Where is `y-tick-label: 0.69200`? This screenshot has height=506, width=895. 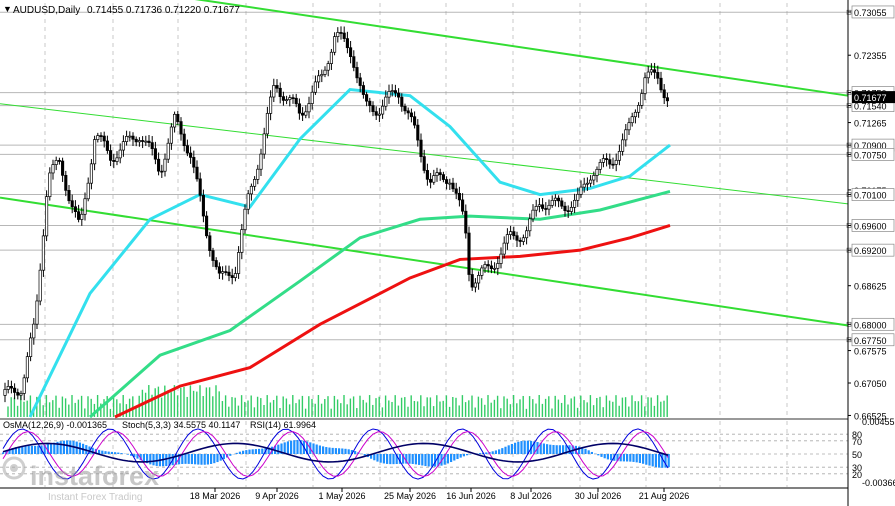 y-tick-label: 0.69200 is located at coordinates (870, 251).